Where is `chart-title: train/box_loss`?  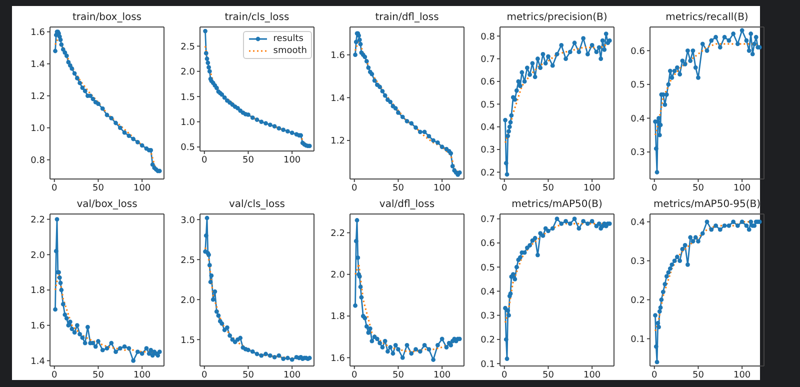 chart-title: train/box_loss is located at coordinates (107, 18).